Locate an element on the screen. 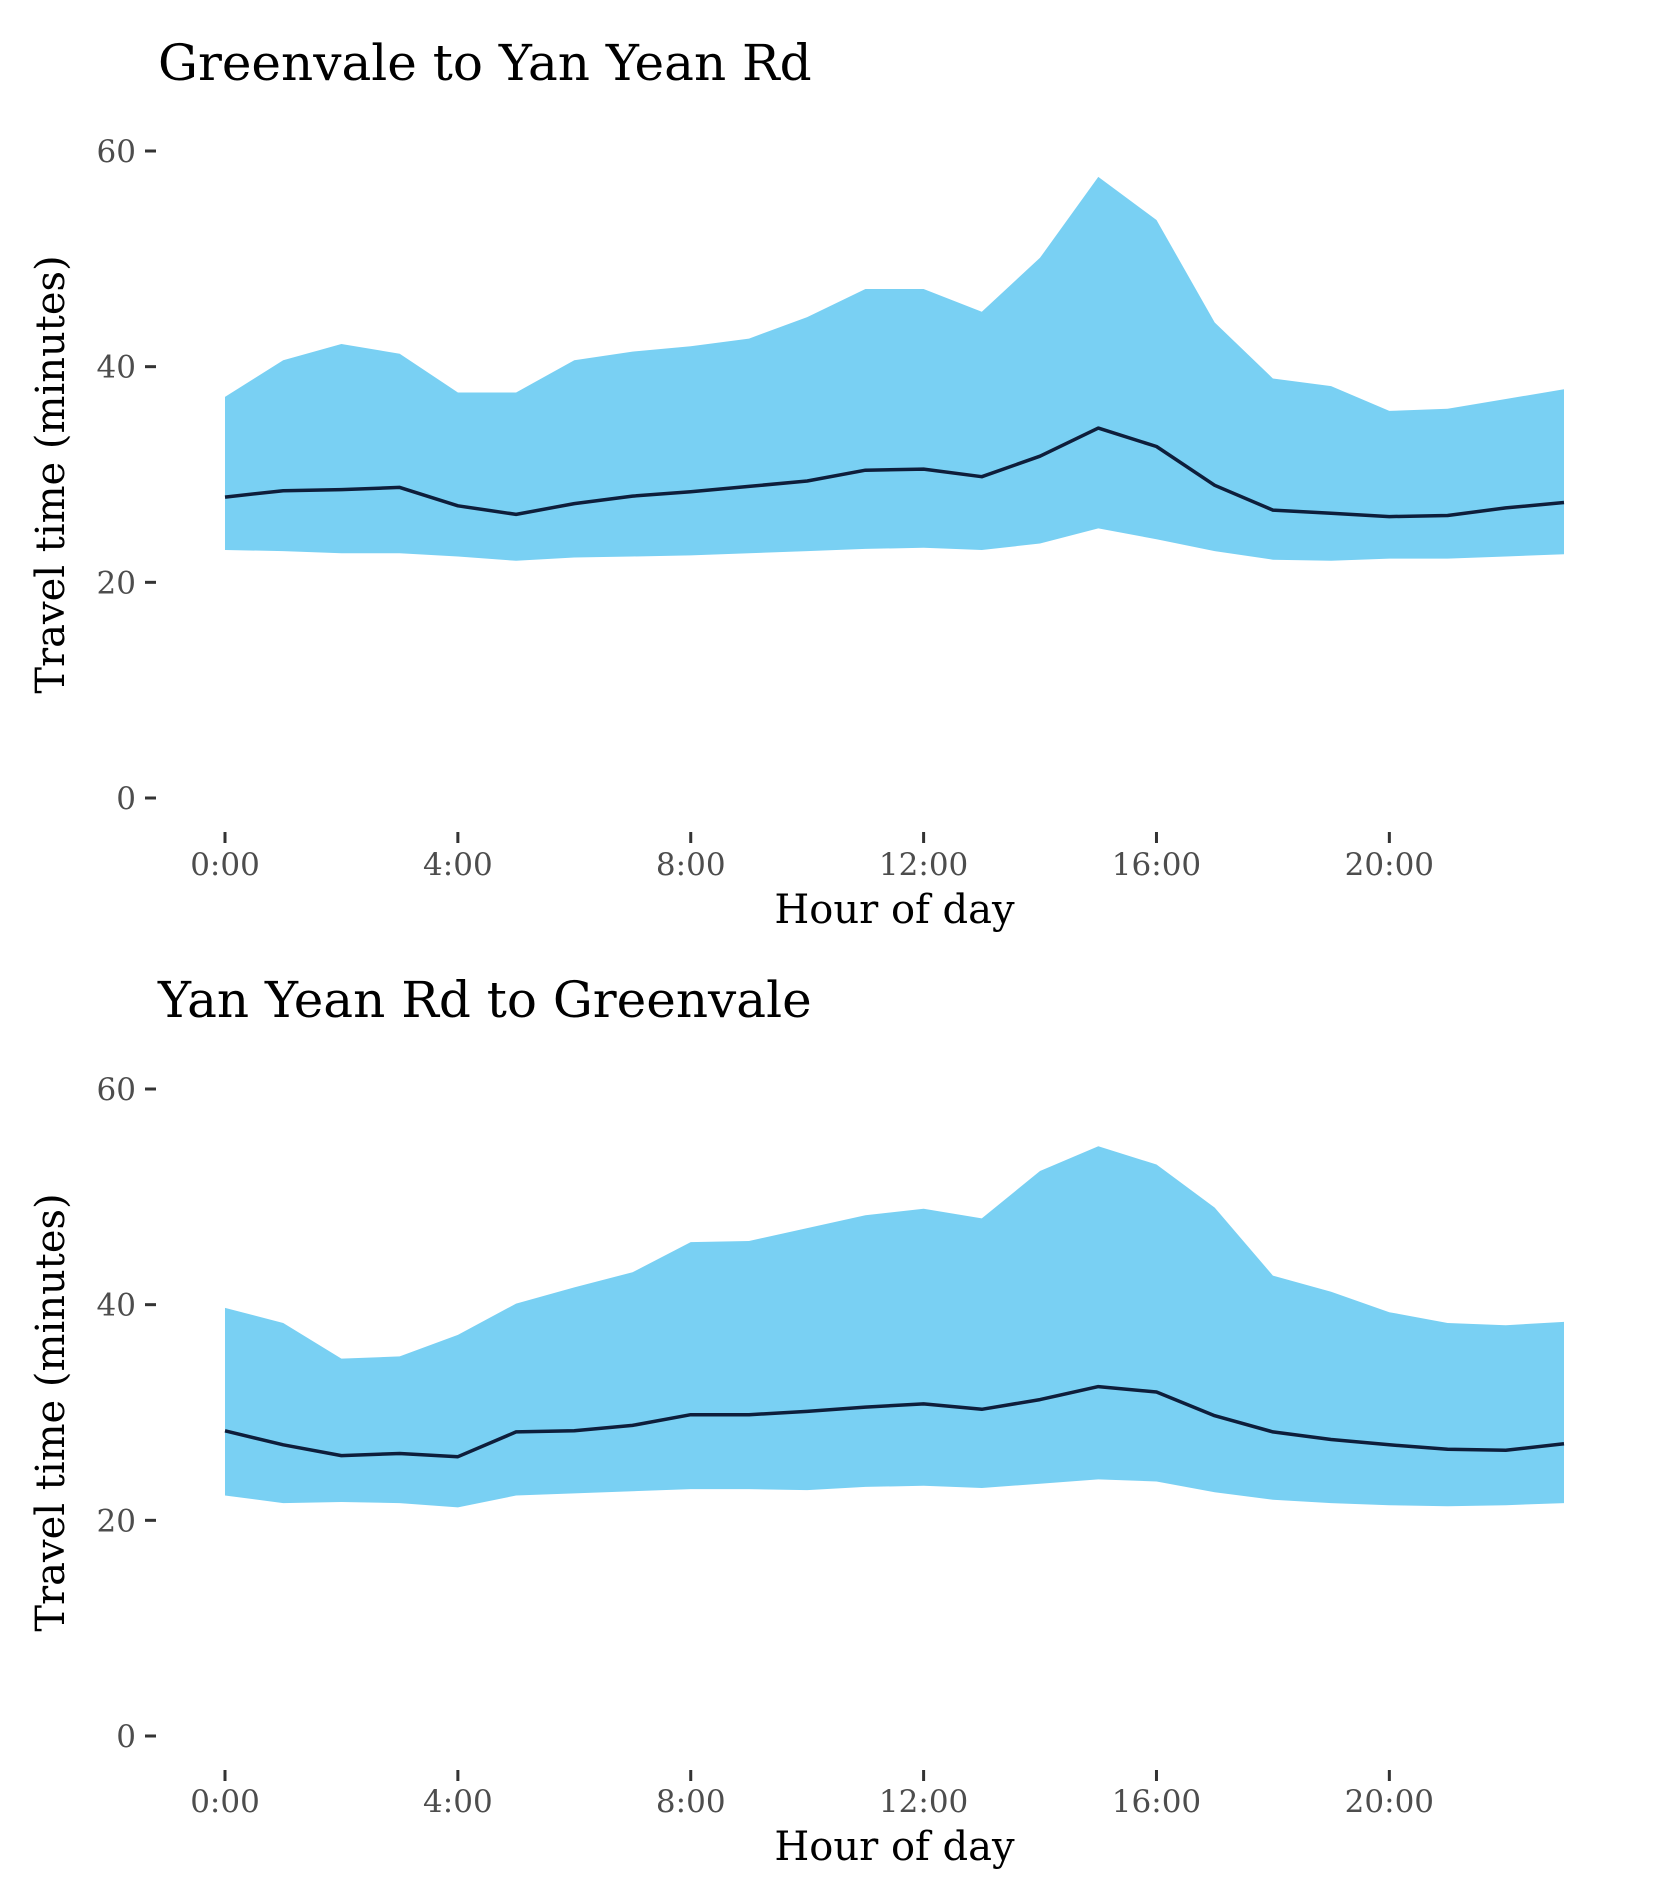  chart-title: Greenvale to Yan Yean Rd is located at coordinates (485, 63).